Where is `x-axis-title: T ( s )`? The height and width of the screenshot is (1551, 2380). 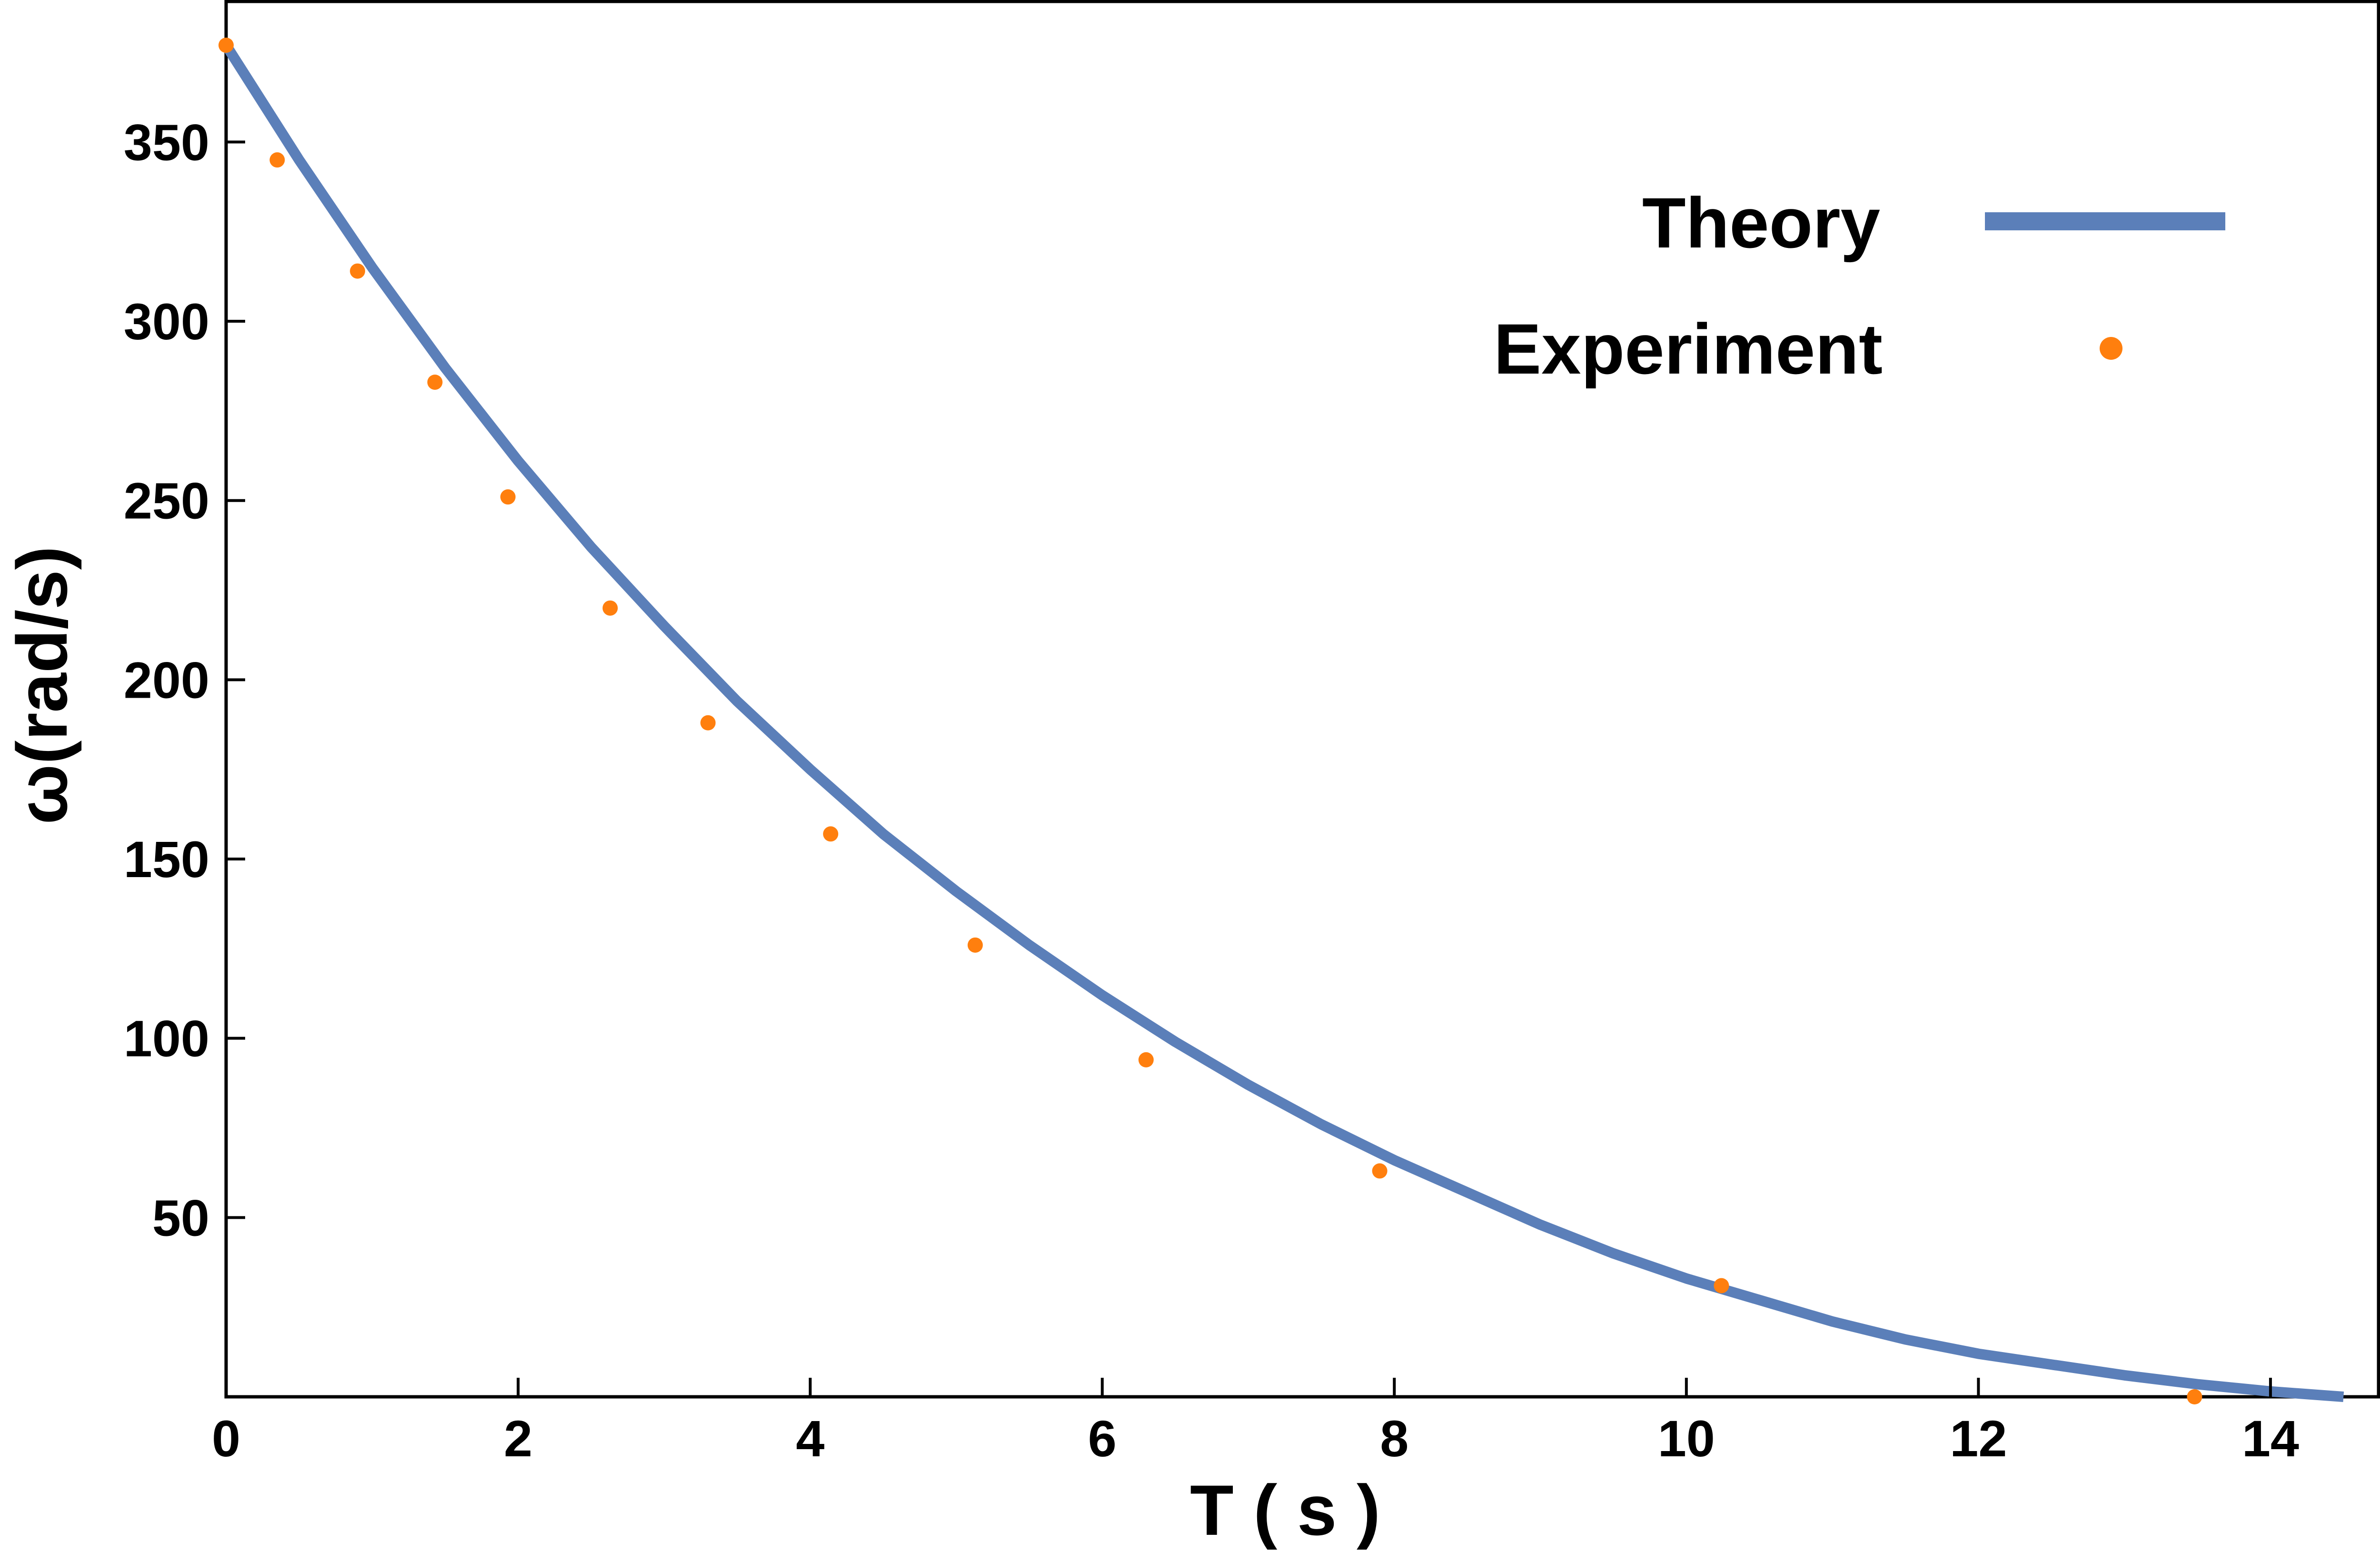 x-axis-title: T ( s ) is located at coordinates (1285, 1510).